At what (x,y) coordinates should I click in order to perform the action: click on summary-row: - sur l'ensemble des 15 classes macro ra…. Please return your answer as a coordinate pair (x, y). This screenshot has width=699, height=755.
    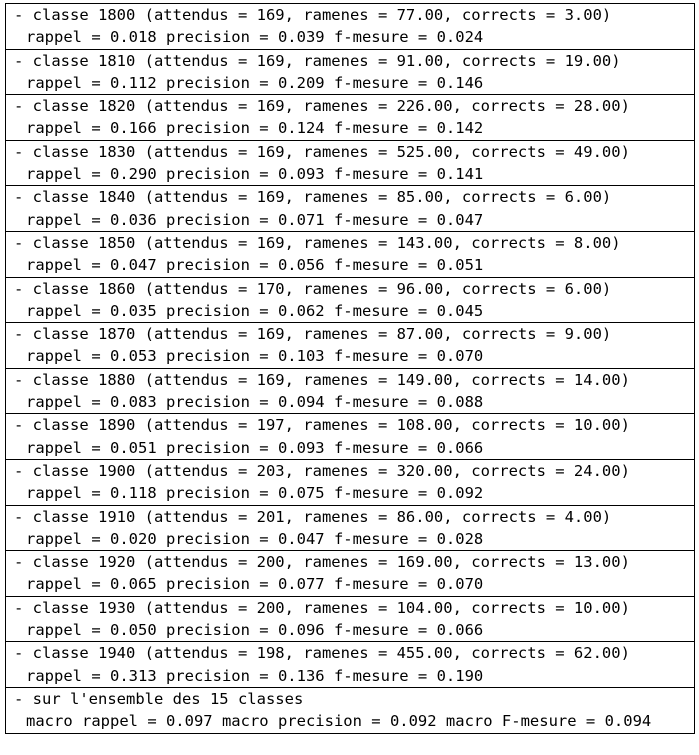
    Looking at the image, I should click on (350, 710).